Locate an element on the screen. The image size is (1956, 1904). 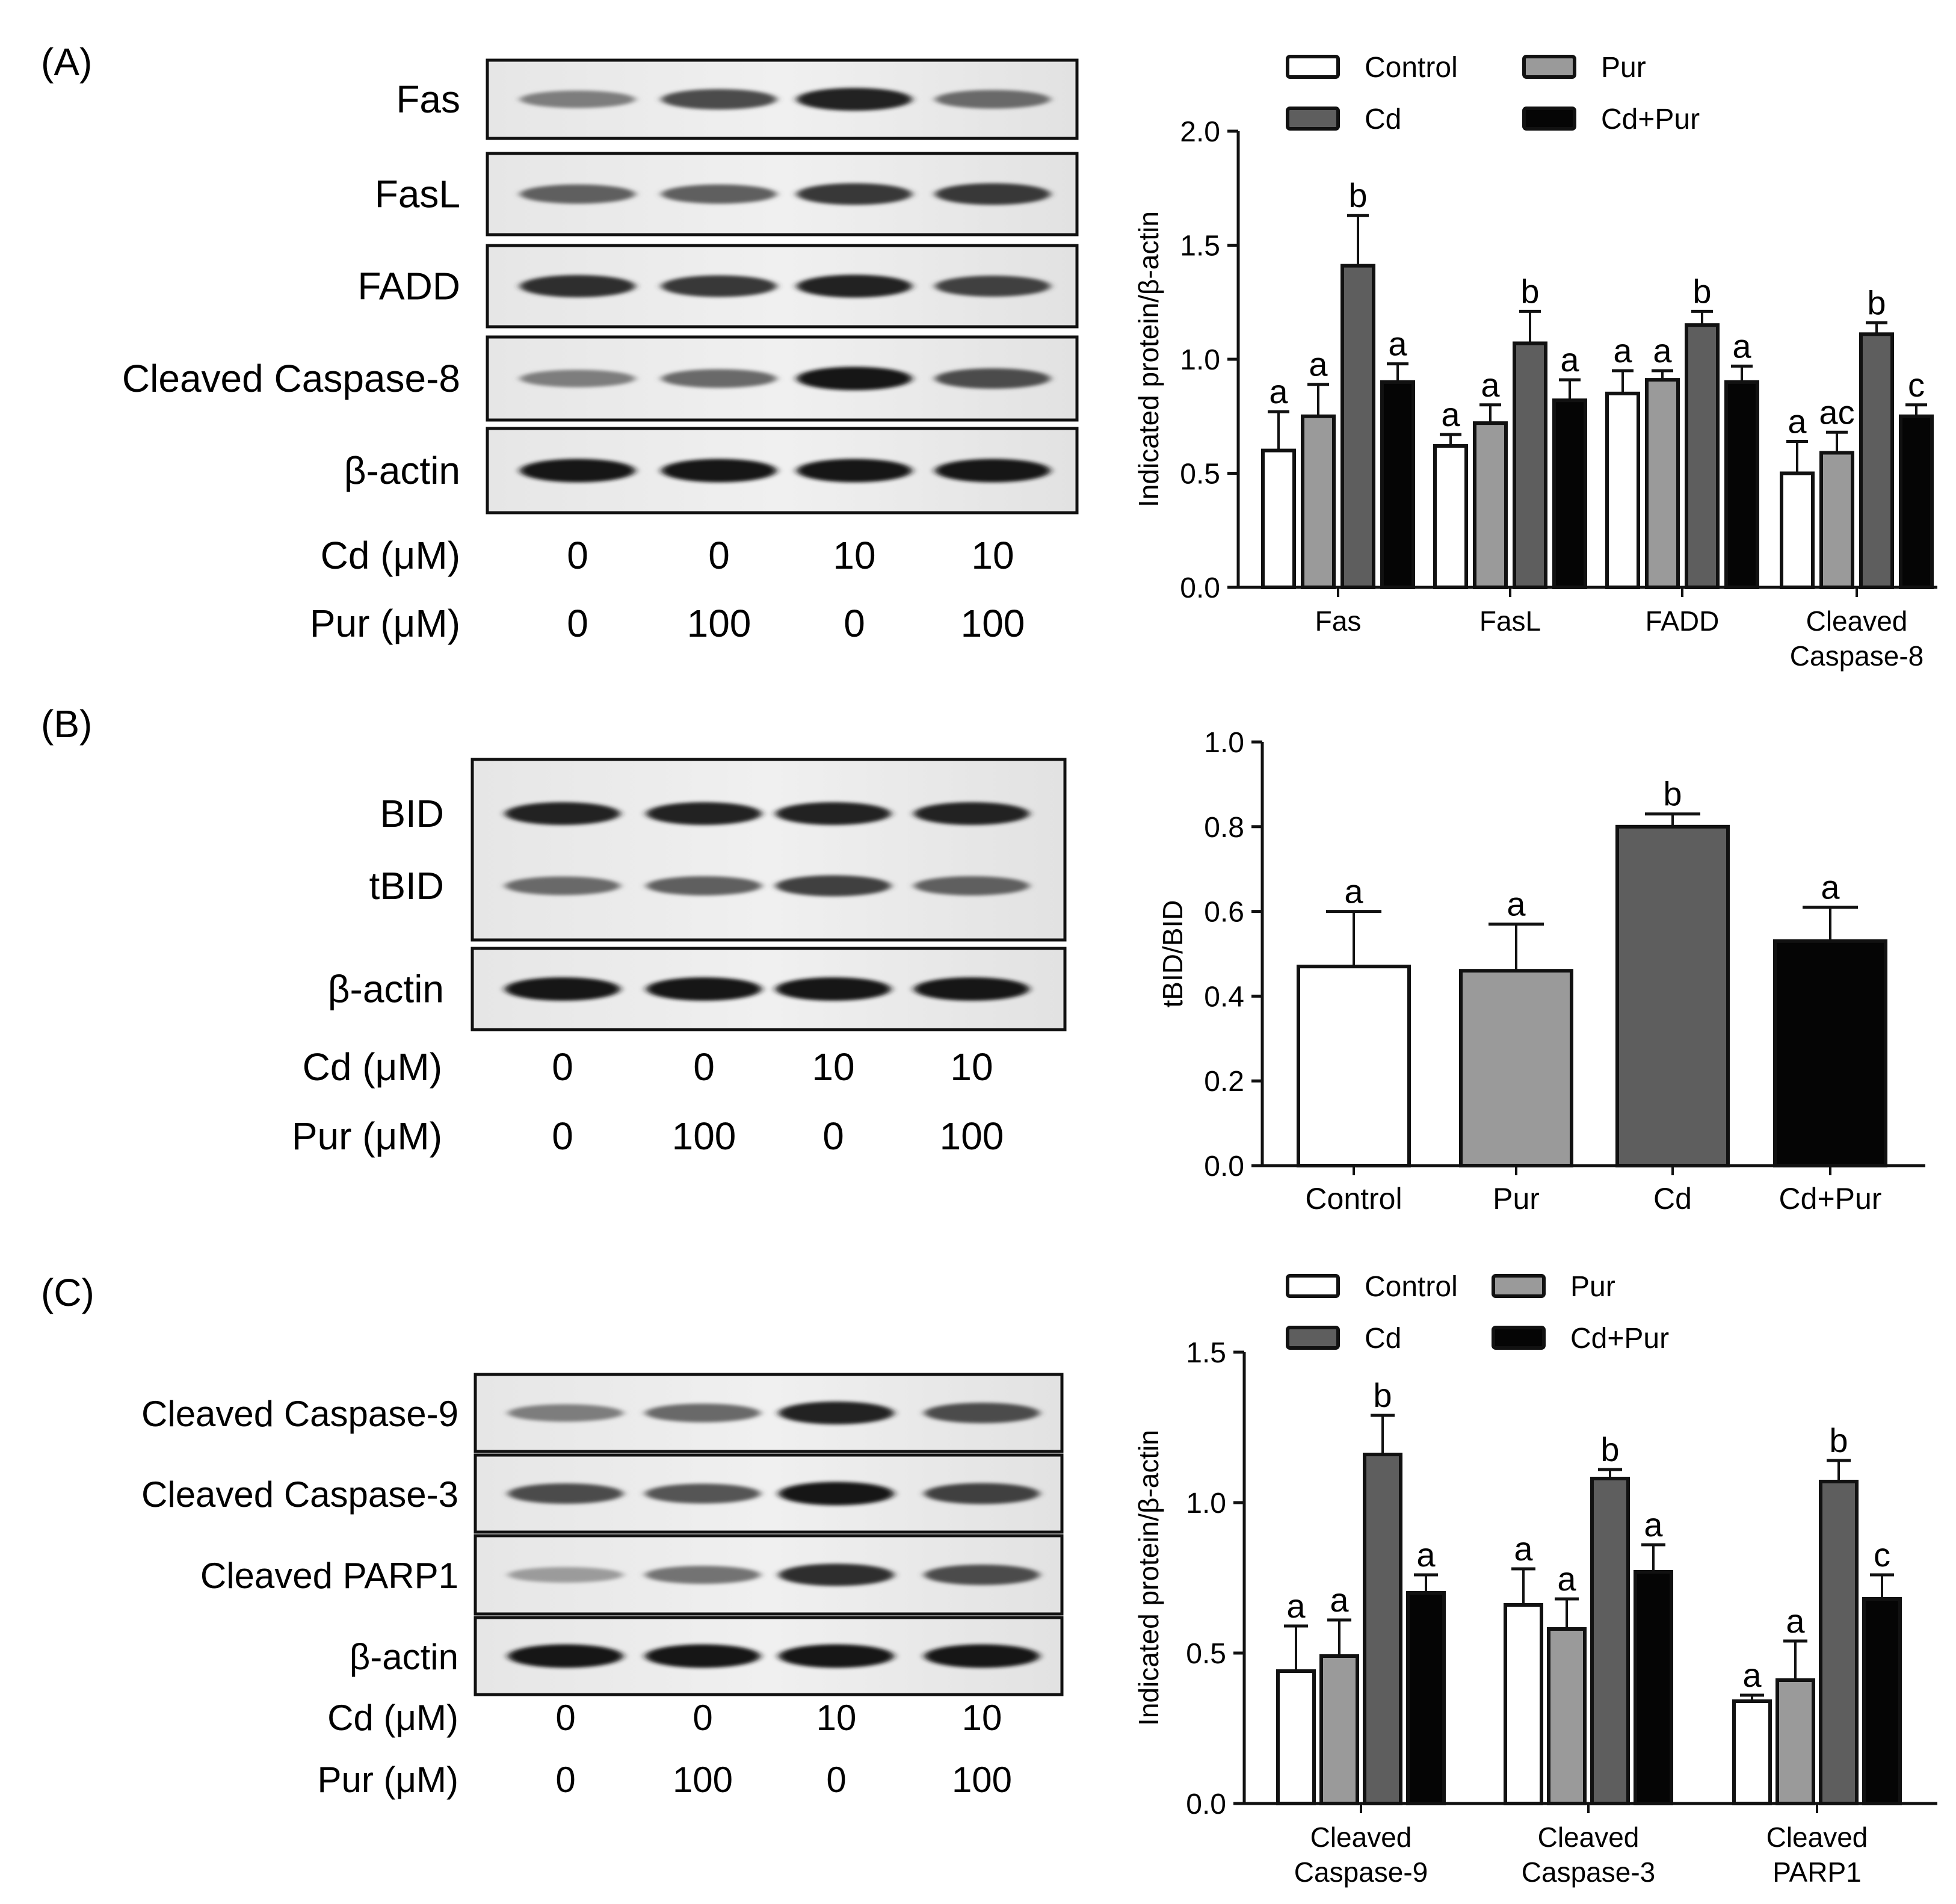
x-tick-label: Fas is located at coordinates (1338, 621).